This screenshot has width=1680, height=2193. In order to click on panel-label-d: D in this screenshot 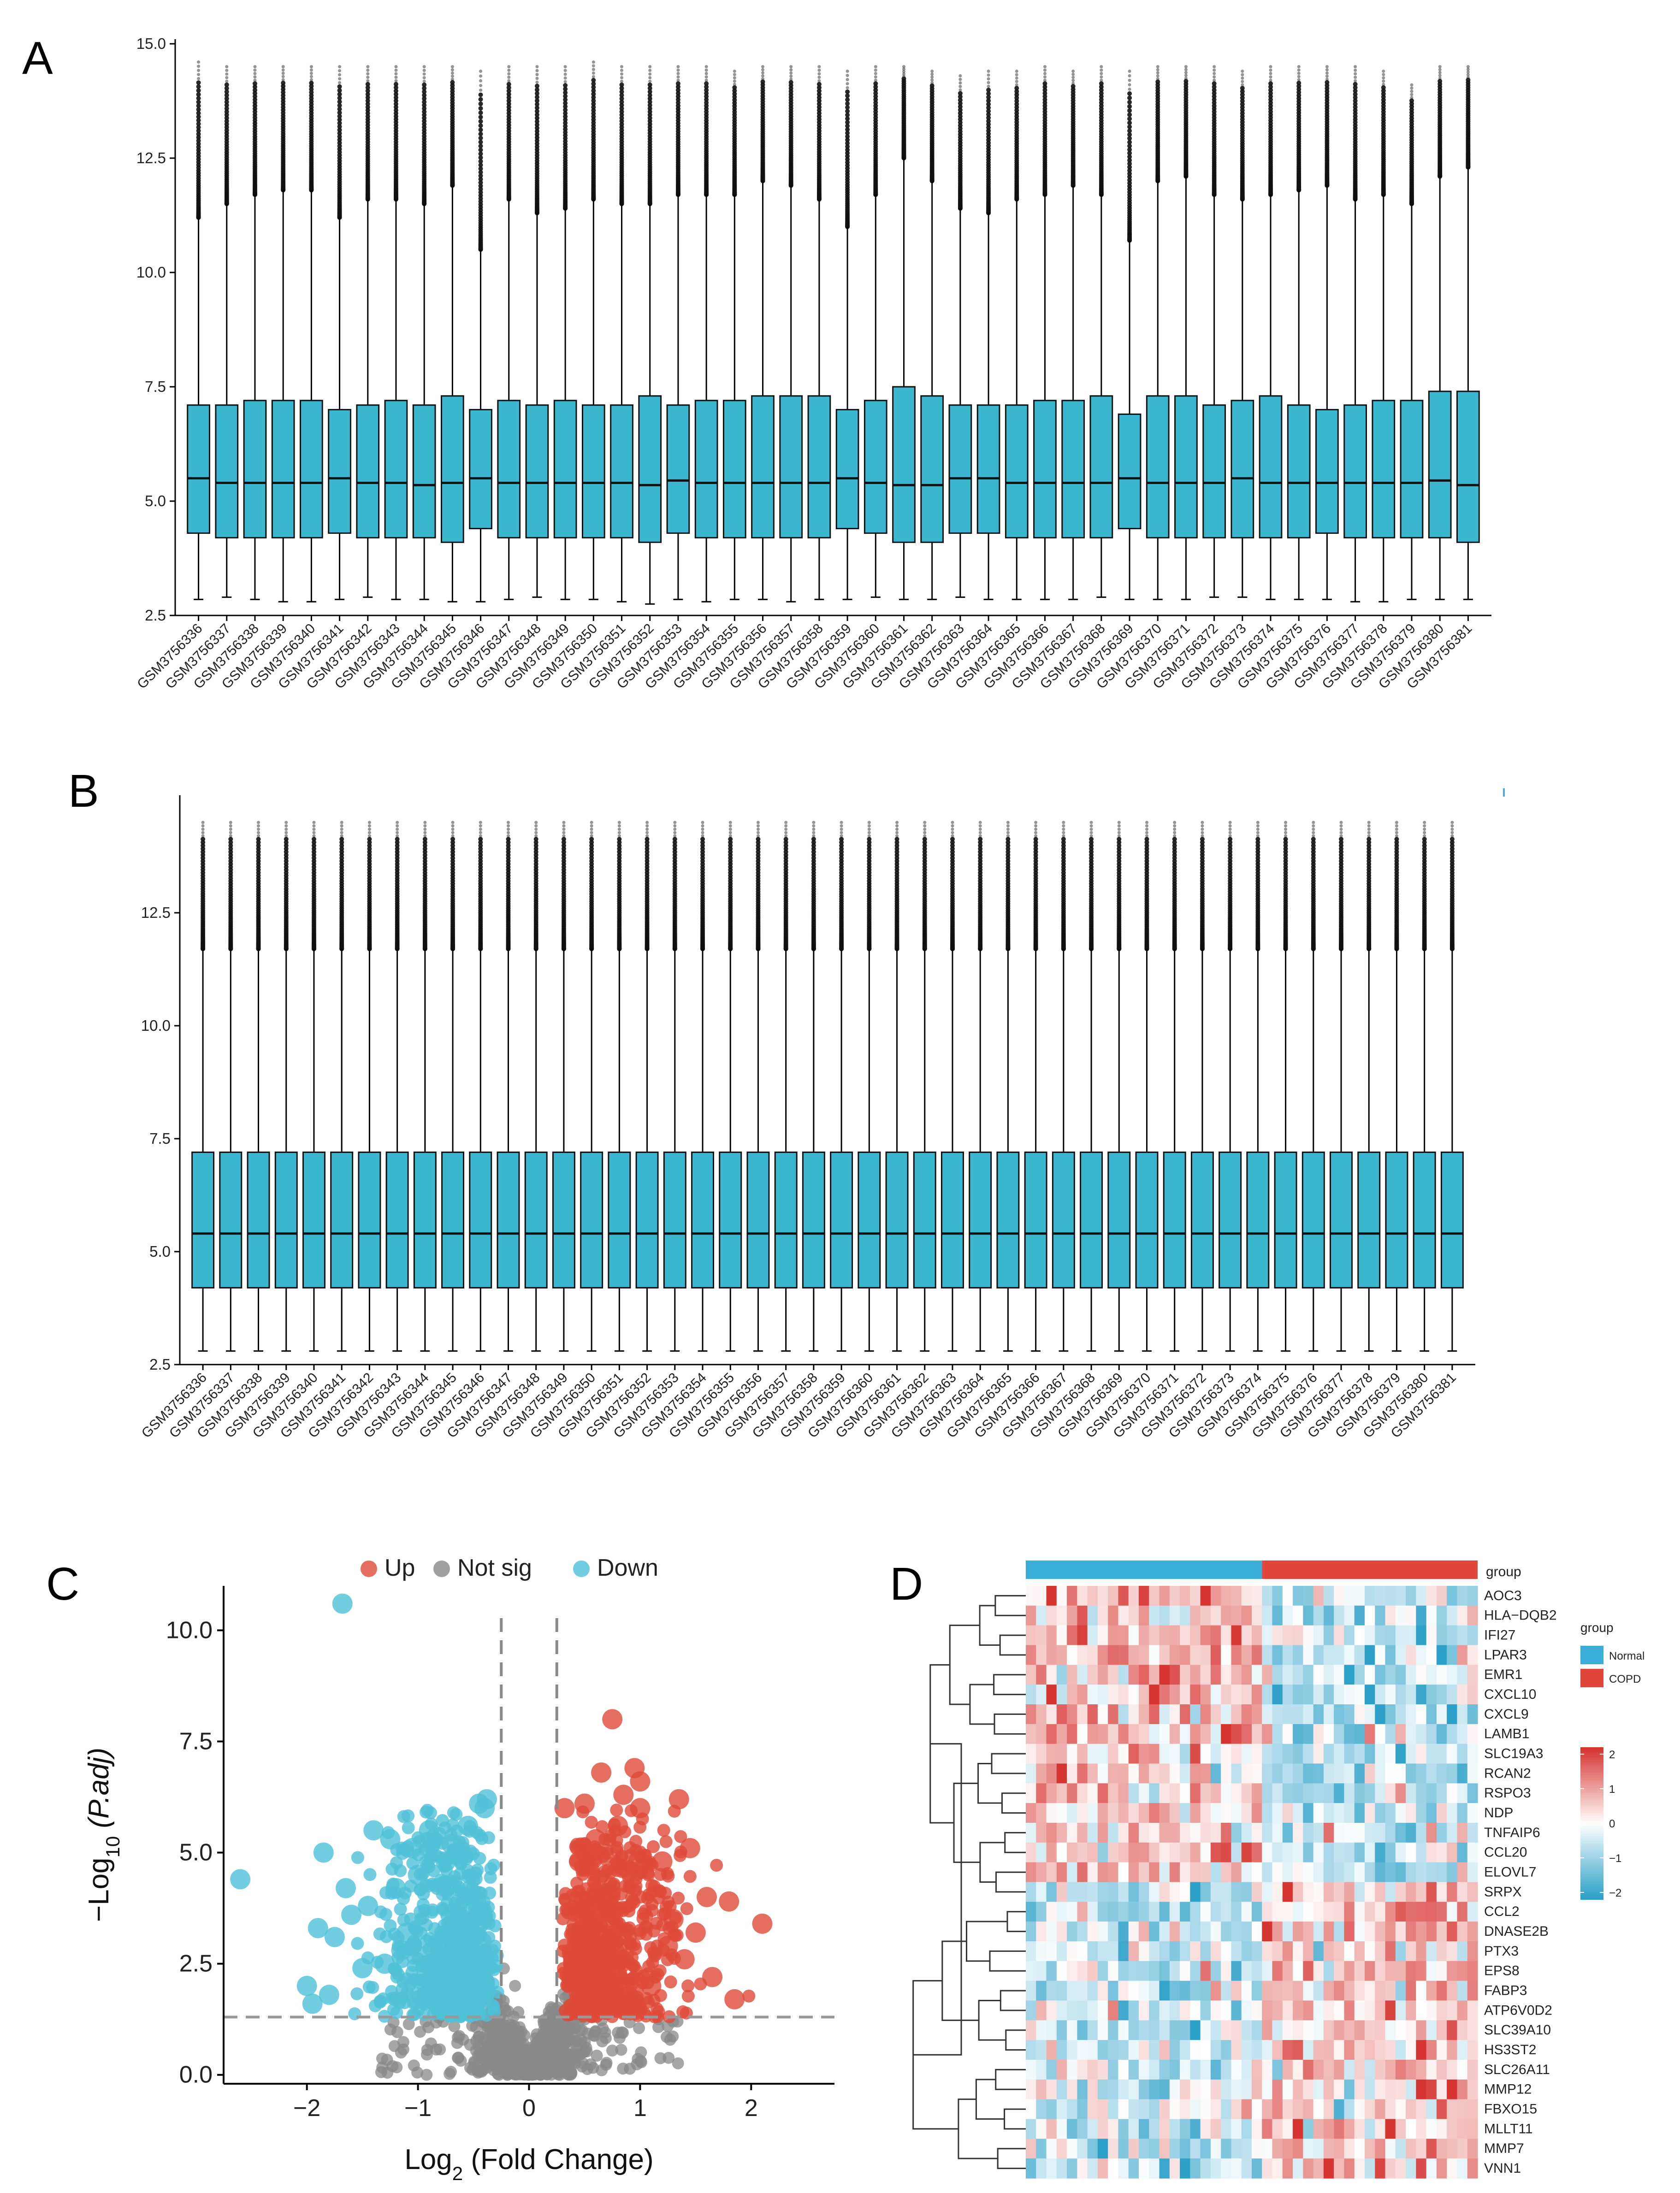, I will do `click(906, 1584)`.